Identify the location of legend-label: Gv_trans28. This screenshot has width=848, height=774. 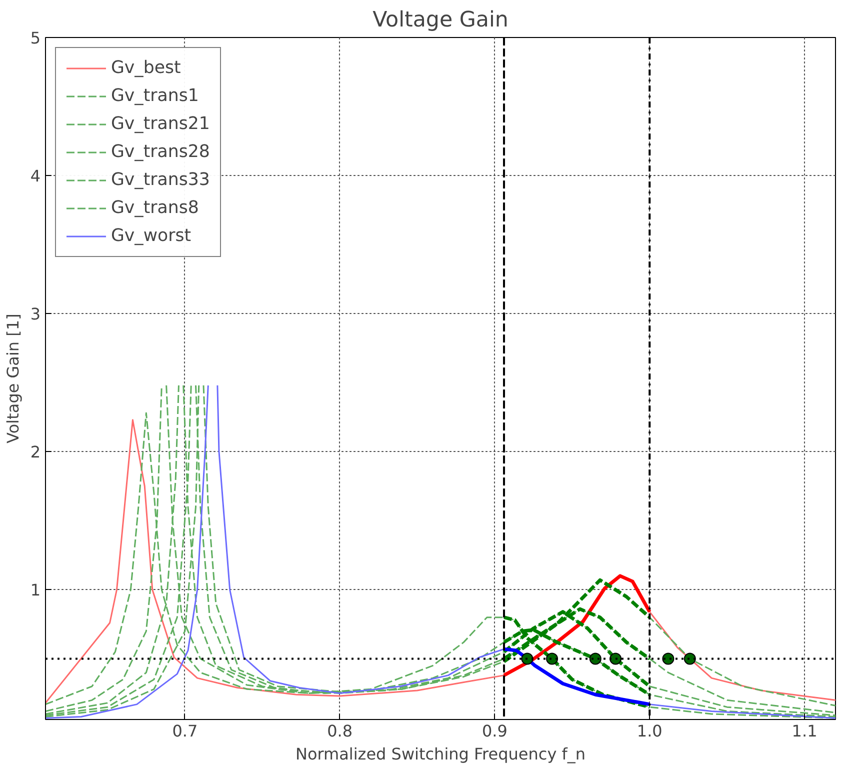
(160, 152).